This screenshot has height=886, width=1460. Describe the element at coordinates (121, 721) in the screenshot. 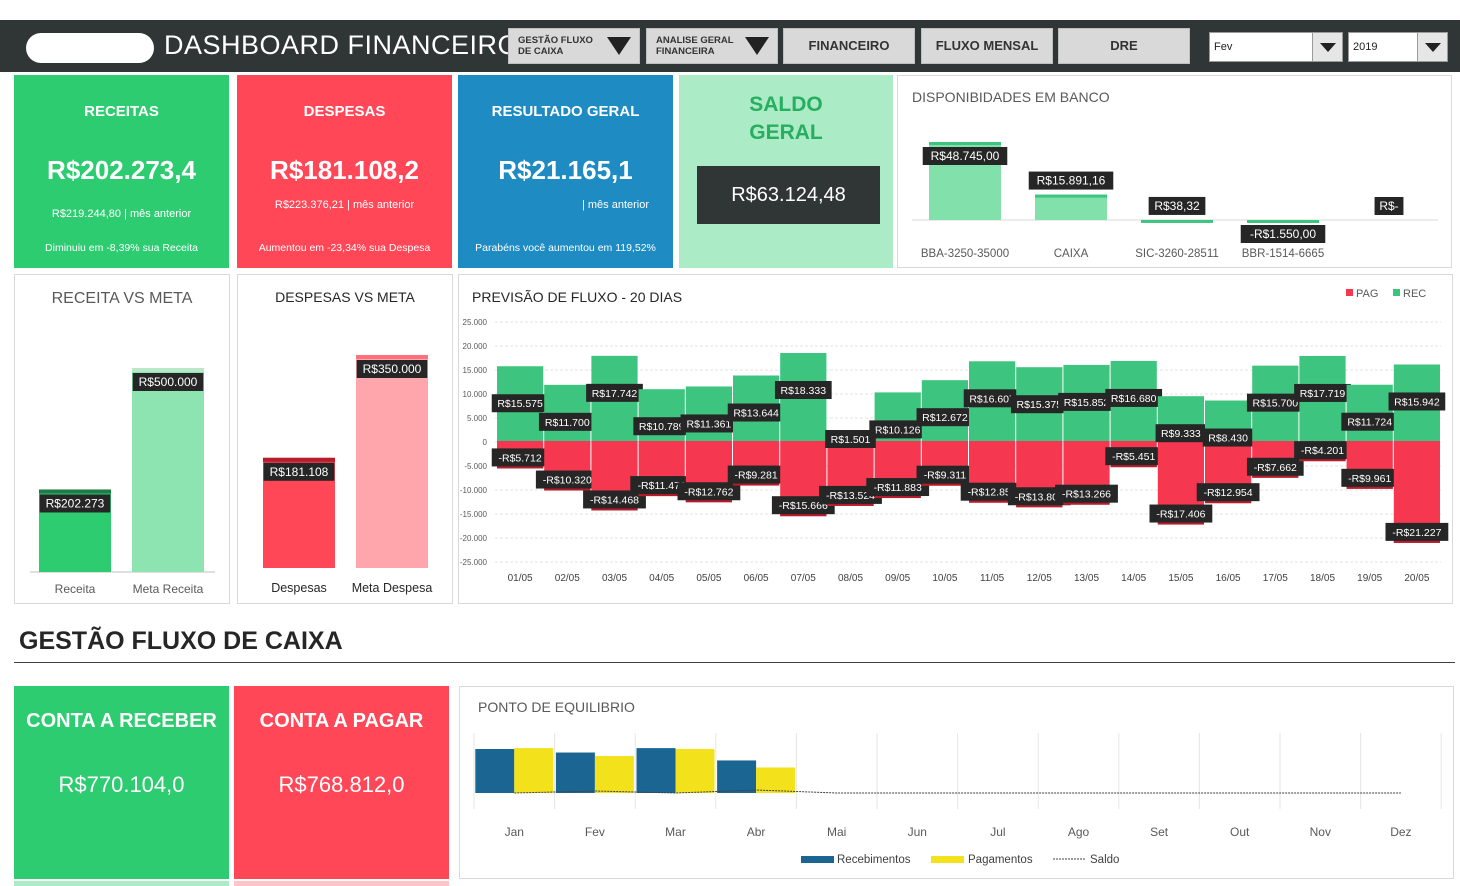

I see `conta-receber-title: CONTA A RECEBER` at that location.